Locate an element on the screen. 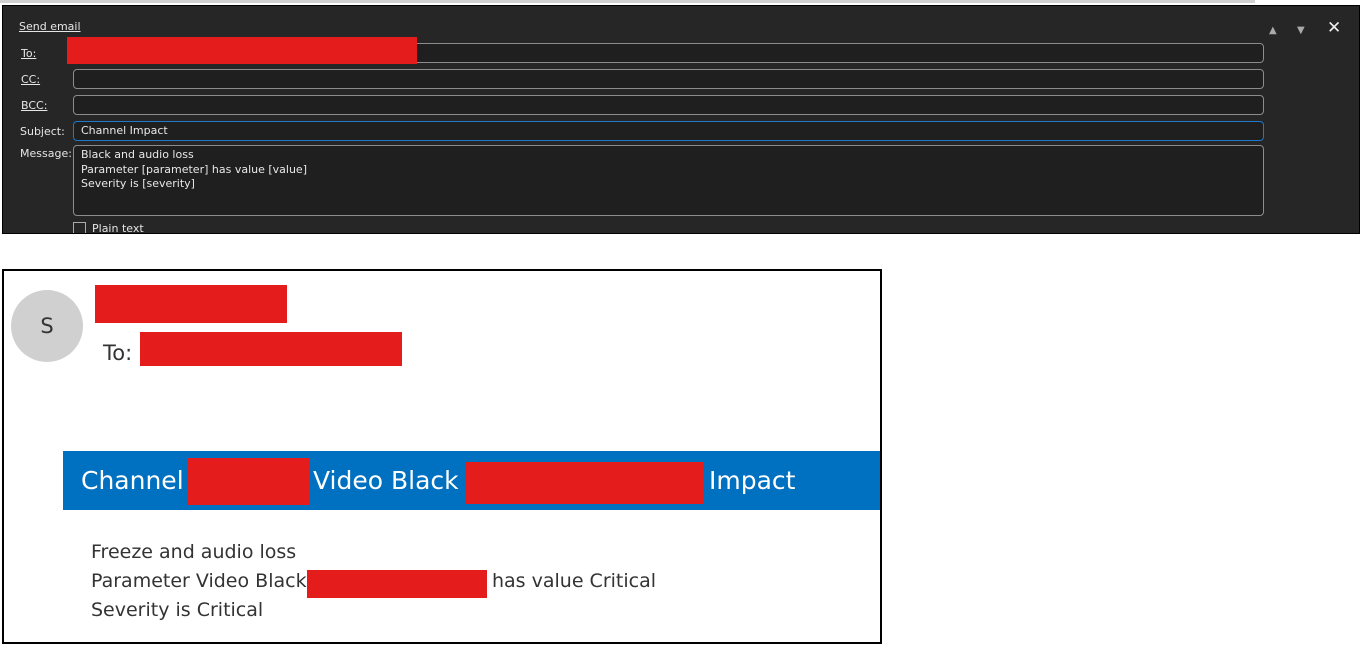 This screenshot has width=1362, height=650. body-line-3: Severity is Critical is located at coordinates (177, 610).